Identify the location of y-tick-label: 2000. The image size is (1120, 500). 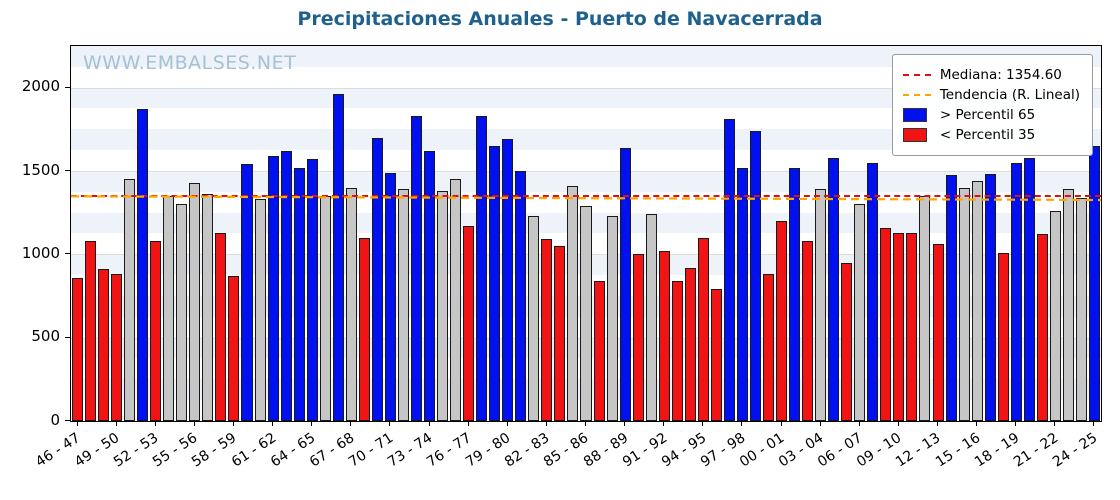
(40, 86).